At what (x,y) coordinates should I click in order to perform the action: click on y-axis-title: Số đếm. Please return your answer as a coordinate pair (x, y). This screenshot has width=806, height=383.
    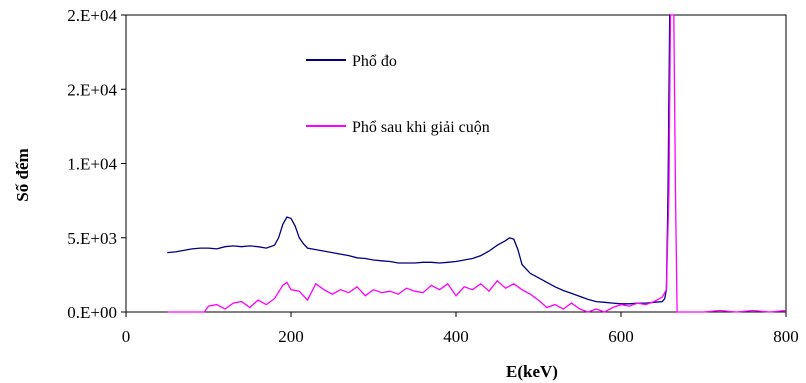
    Looking at the image, I should click on (22, 174).